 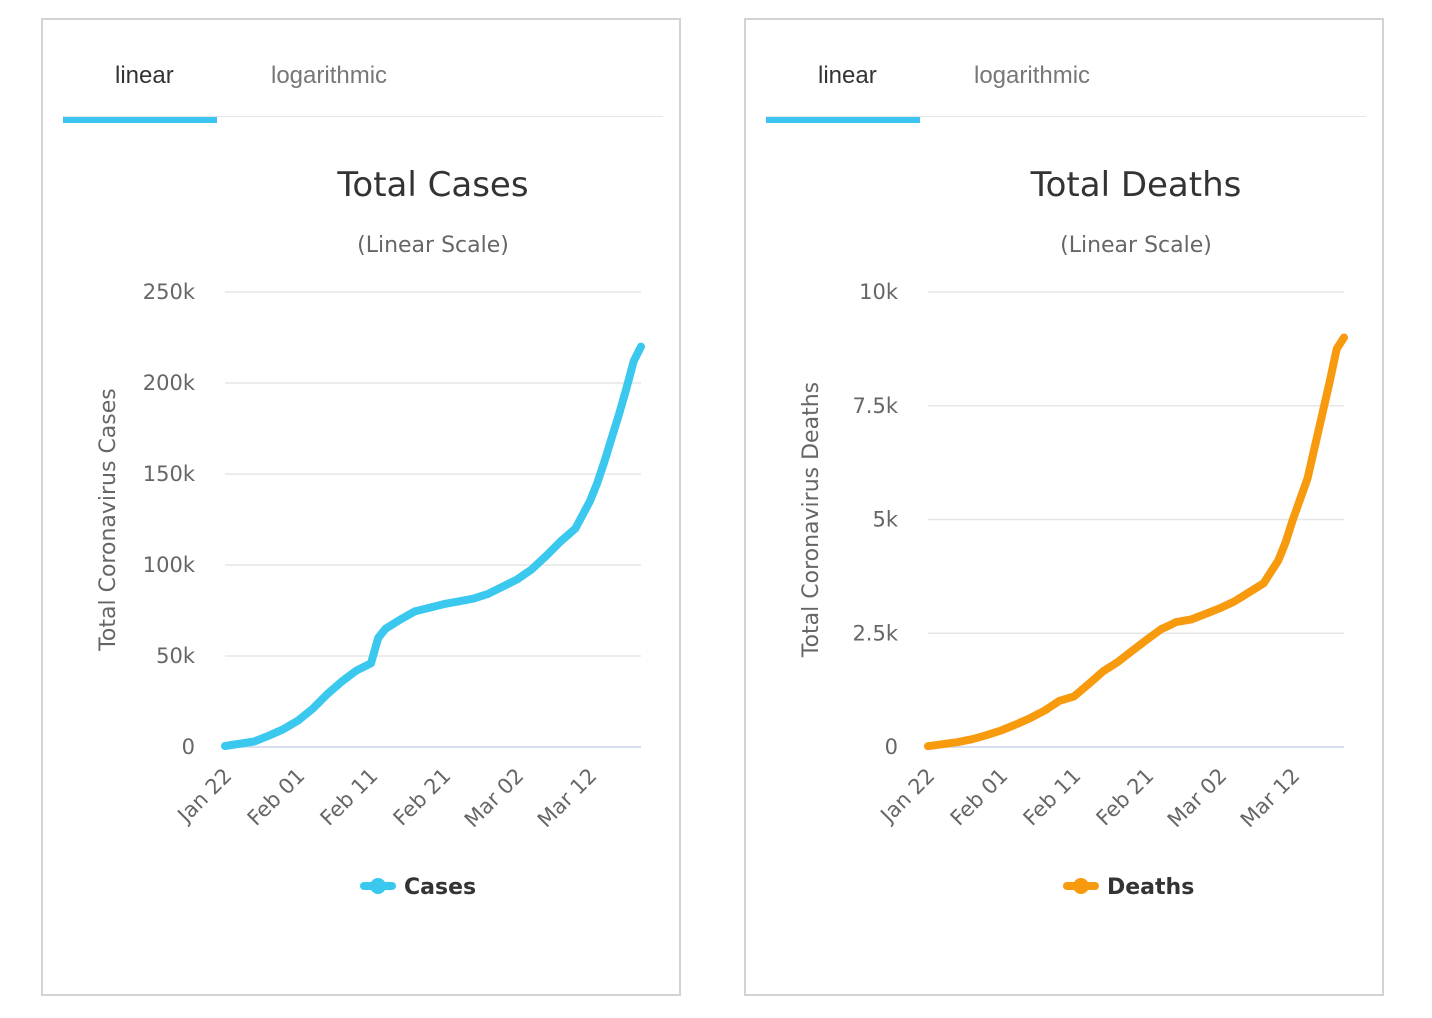 I want to click on chart-title: Total Deaths, so click(x=1136, y=185).